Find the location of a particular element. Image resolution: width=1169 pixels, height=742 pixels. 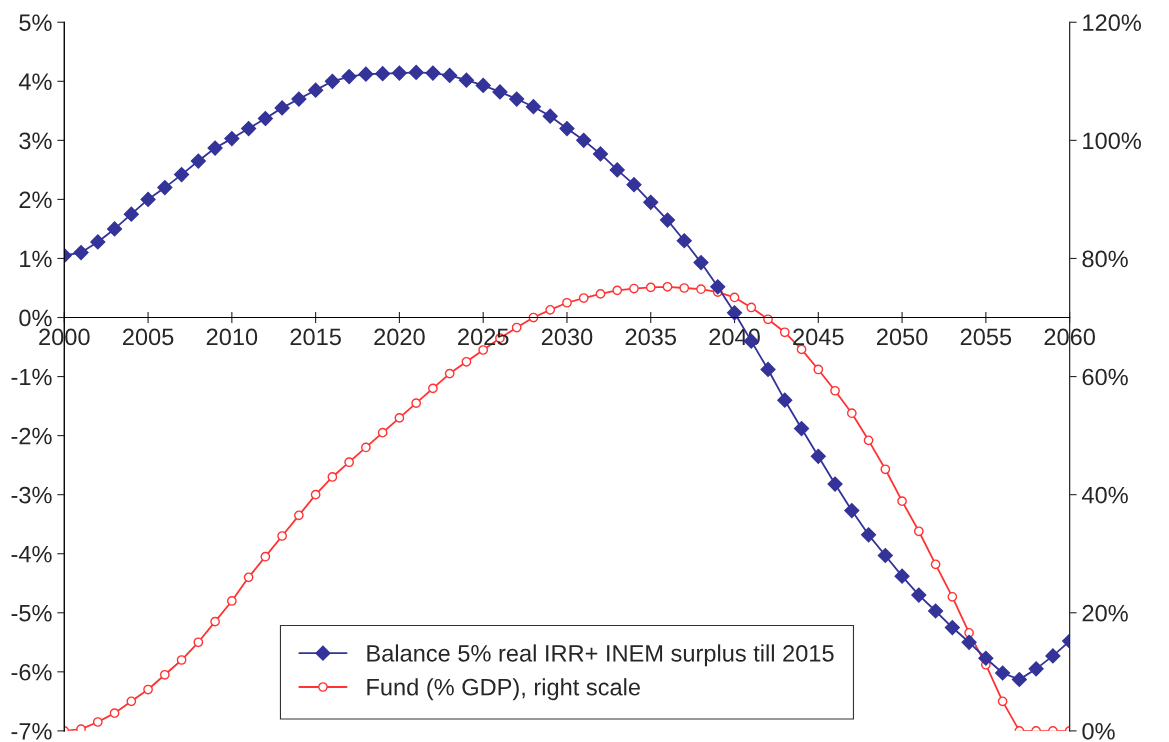

y-tick-label: 3% is located at coordinates (35, 141).